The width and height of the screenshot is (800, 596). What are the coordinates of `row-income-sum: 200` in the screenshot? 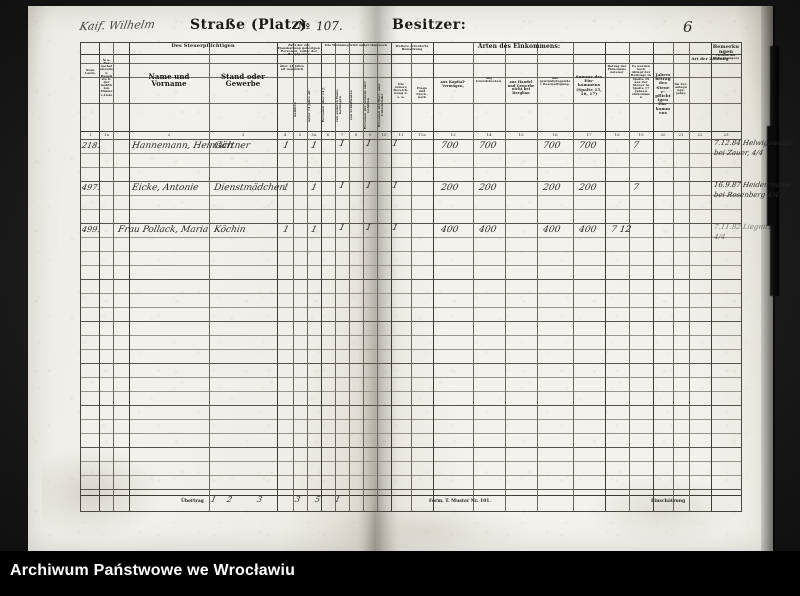 It's located at (588, 188).